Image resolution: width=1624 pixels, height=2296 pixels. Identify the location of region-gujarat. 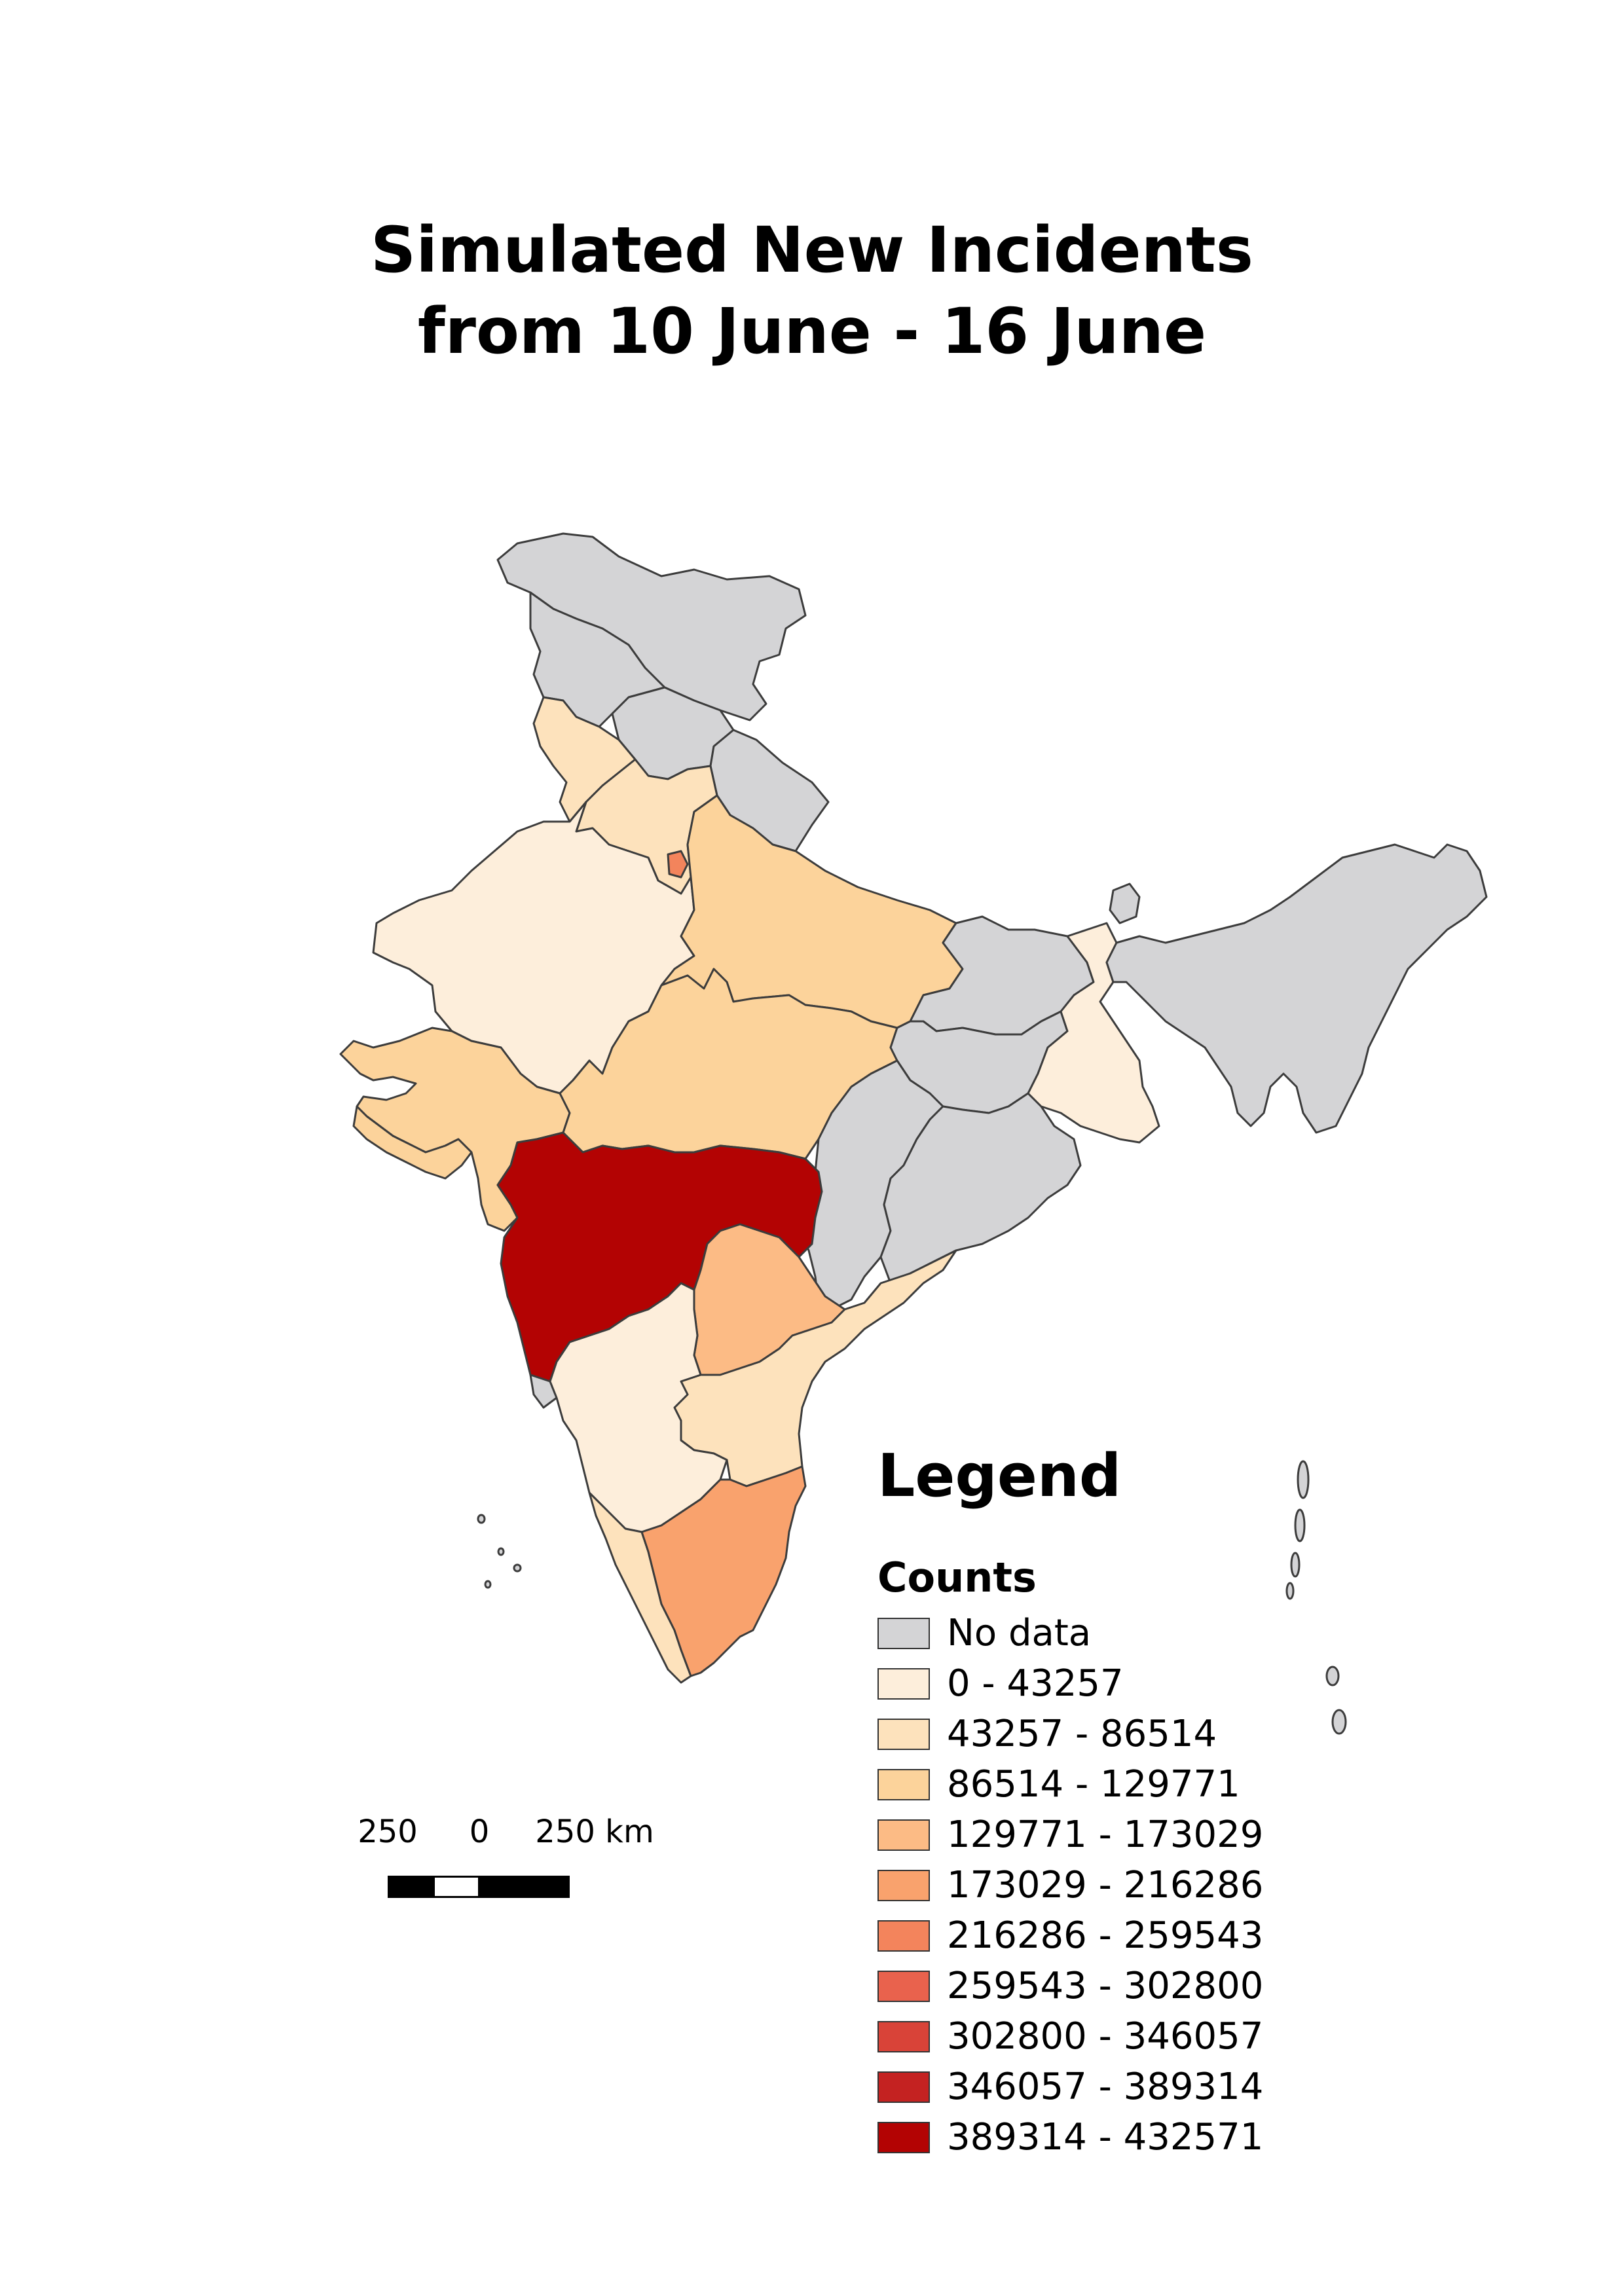
(455, 1129).